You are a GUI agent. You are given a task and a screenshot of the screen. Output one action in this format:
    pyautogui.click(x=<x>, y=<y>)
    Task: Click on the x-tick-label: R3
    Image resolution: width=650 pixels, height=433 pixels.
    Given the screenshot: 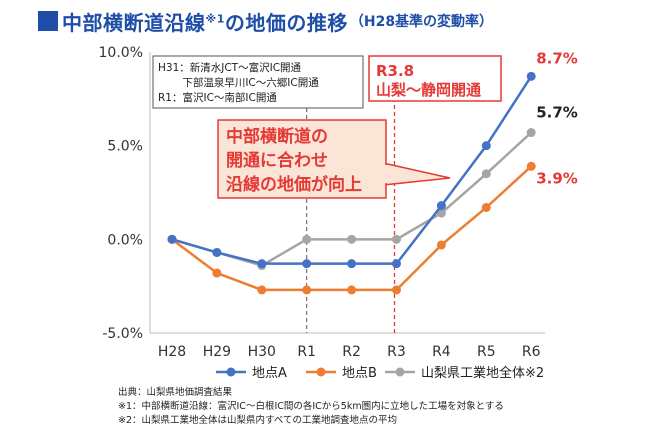 What is the action you would take?
    pyautogui.click(x=396, y=352)
    